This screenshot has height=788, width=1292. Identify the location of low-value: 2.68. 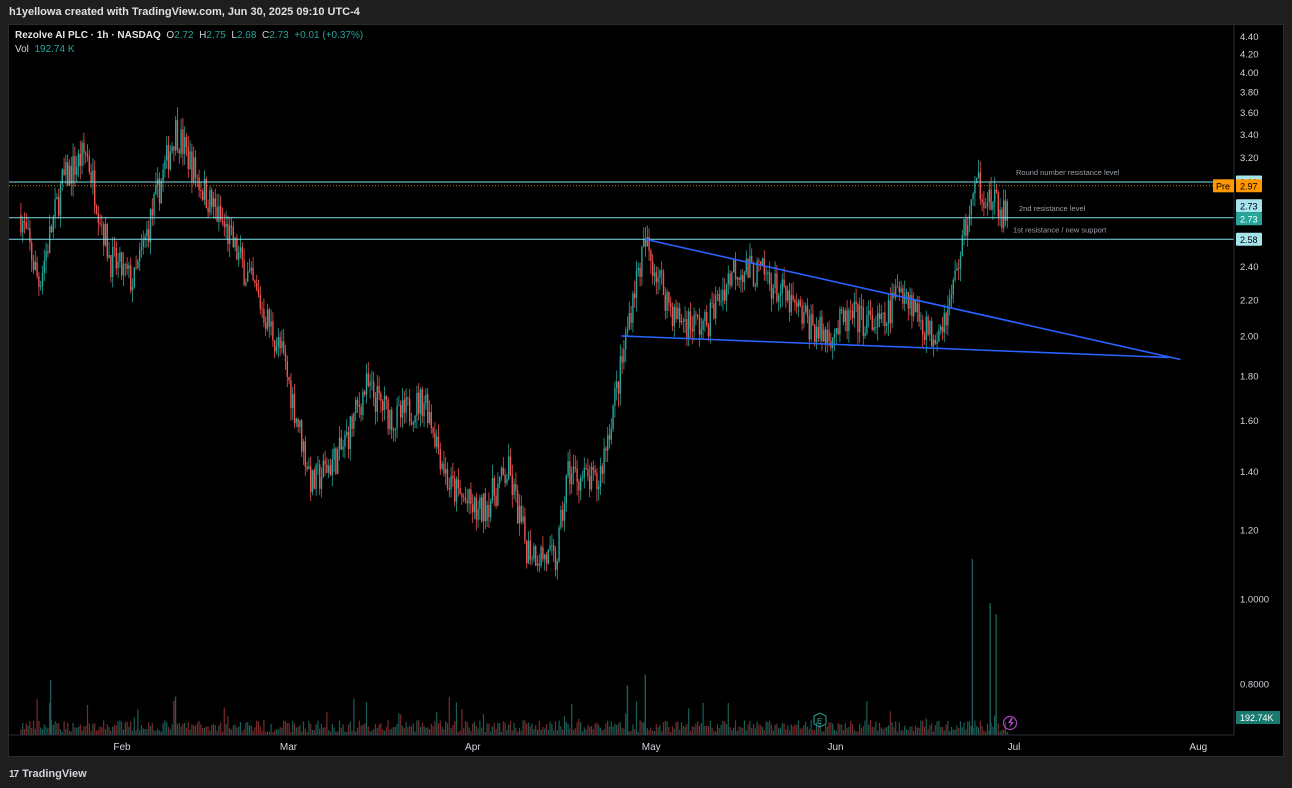
(246, 35).